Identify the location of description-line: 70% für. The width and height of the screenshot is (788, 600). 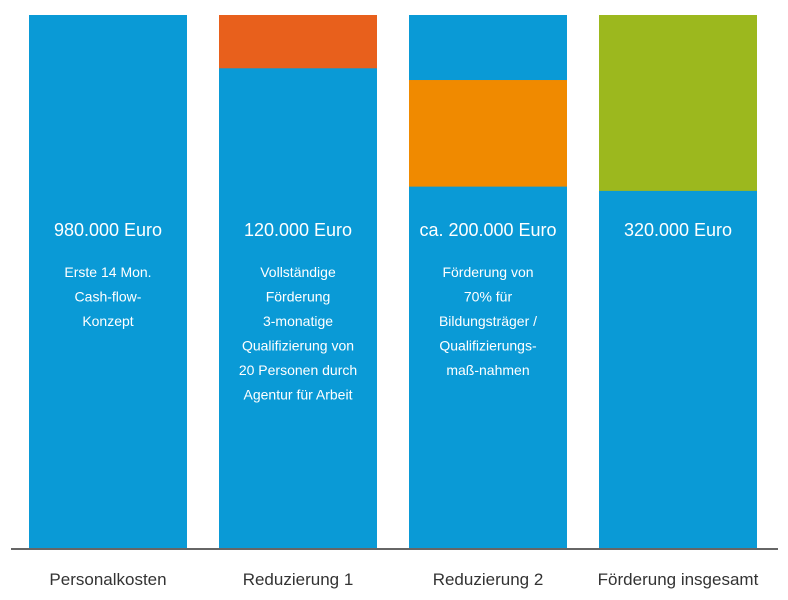
(488, 297).